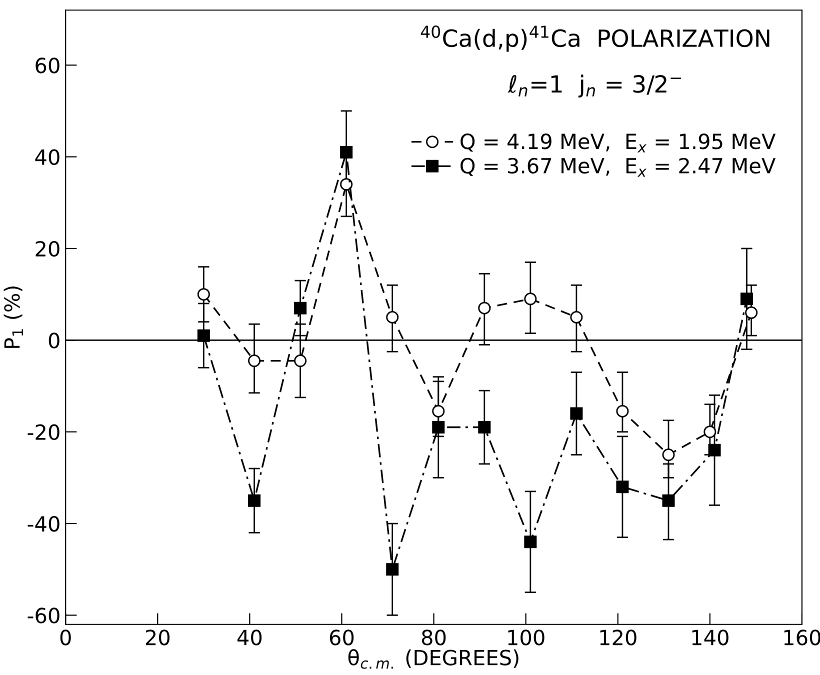  What do you see at coordinates (44, 432) in the screenshot?
I see `y-tick-label: -20` at bounding box center [44, 432].